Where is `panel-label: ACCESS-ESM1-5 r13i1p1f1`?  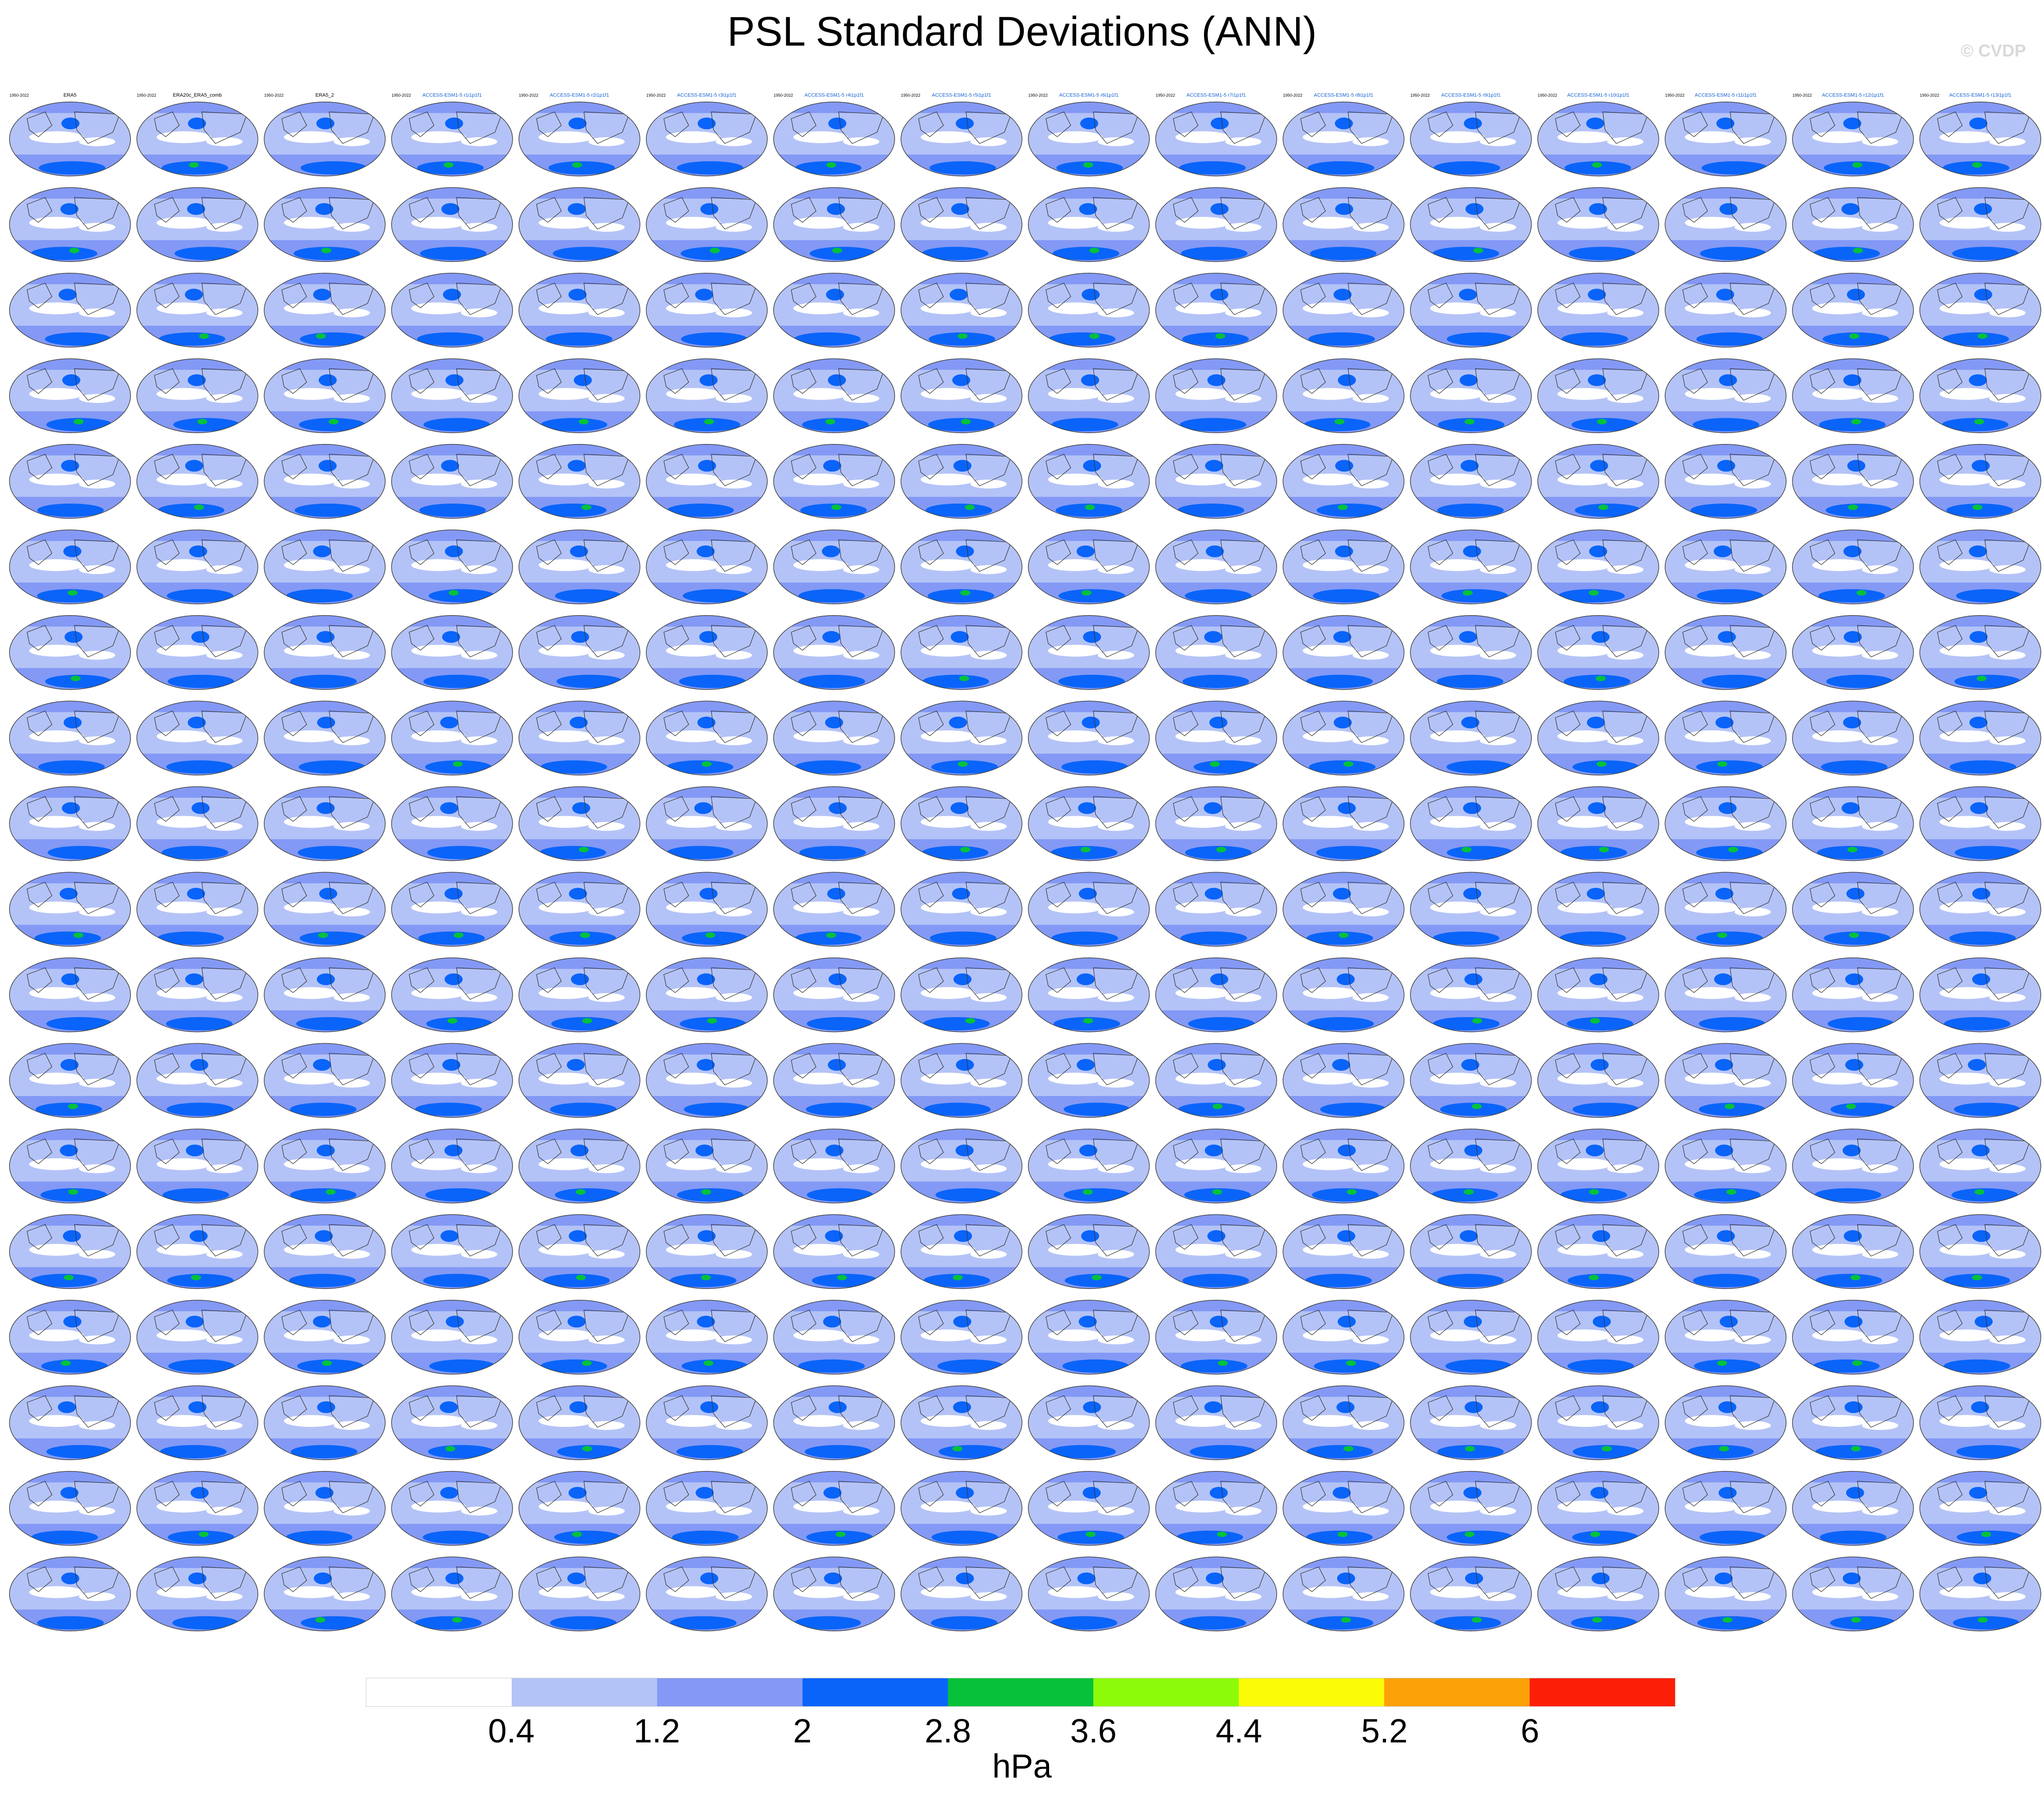 panel-label: ACCESS-ESM1-5 r13i1p1f1 is located at coordinates (1980, 95).